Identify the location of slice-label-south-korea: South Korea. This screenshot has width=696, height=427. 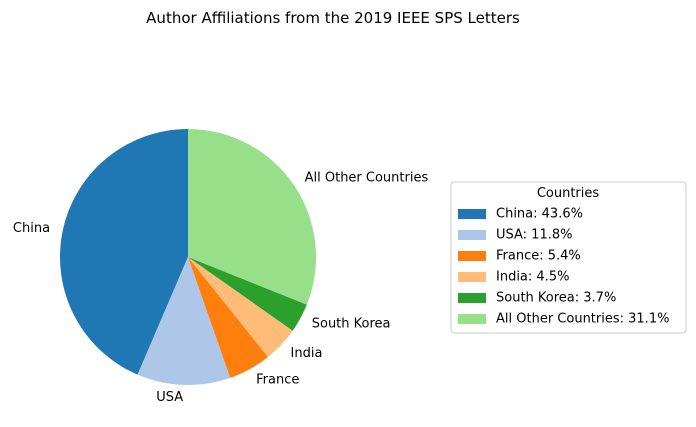
(351, 324).